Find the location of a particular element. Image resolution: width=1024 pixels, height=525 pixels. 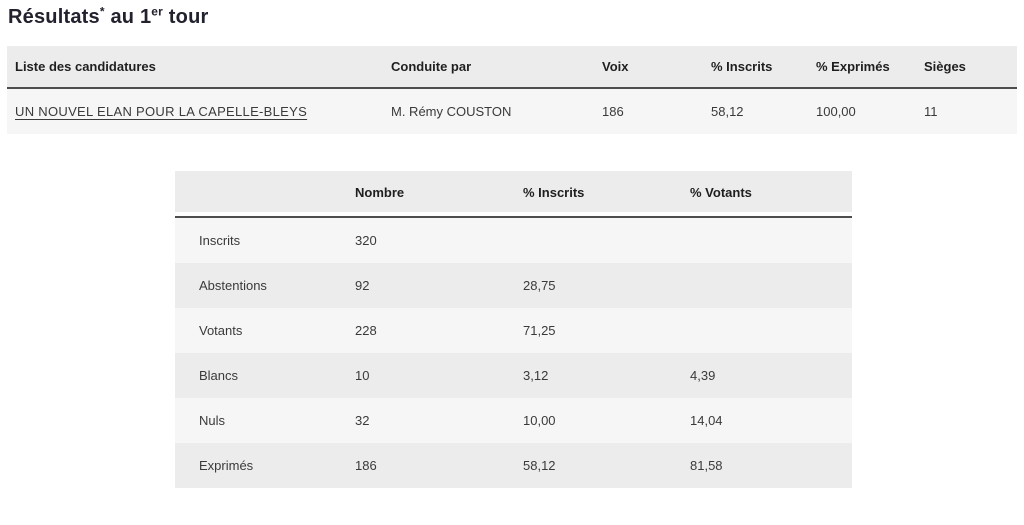

table-row-exprimes: Exprimés 186 58,12 81,58 is located at coordinates (513, 465).